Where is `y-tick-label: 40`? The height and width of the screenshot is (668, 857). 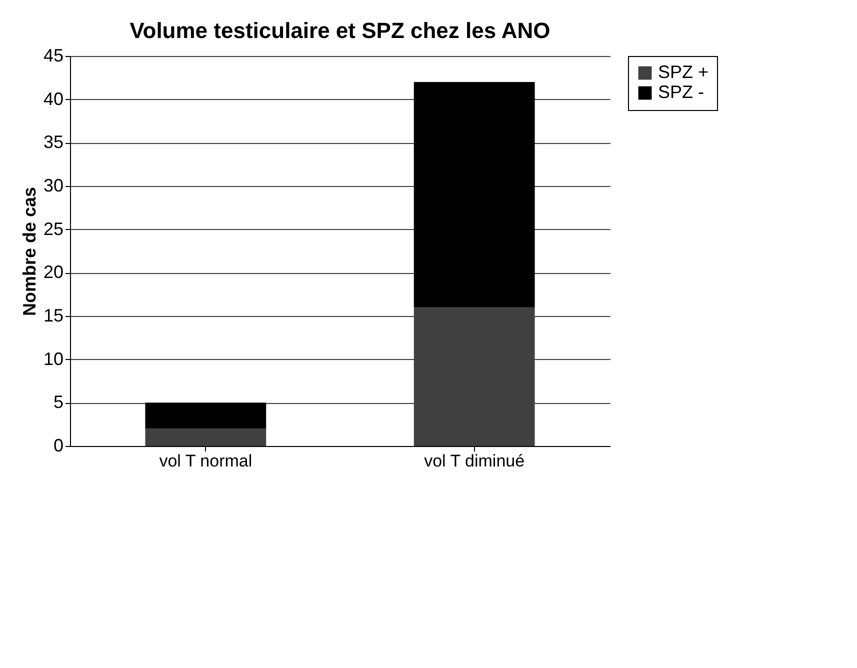 y-tick-label: 40 is located at coordinates (53, 98).